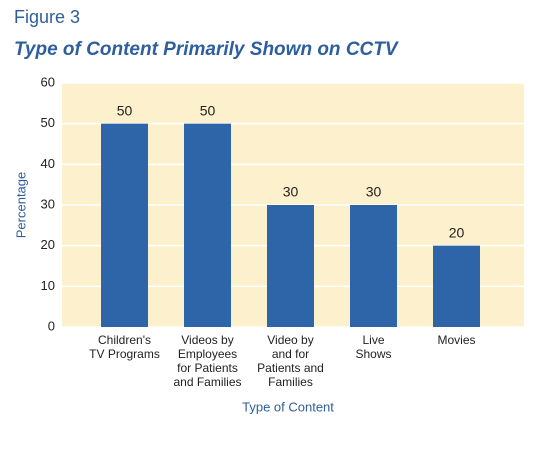  Describe the element at coordinates (48, 81) in the screenshot. I see `y-tick-label: 60` at that location.